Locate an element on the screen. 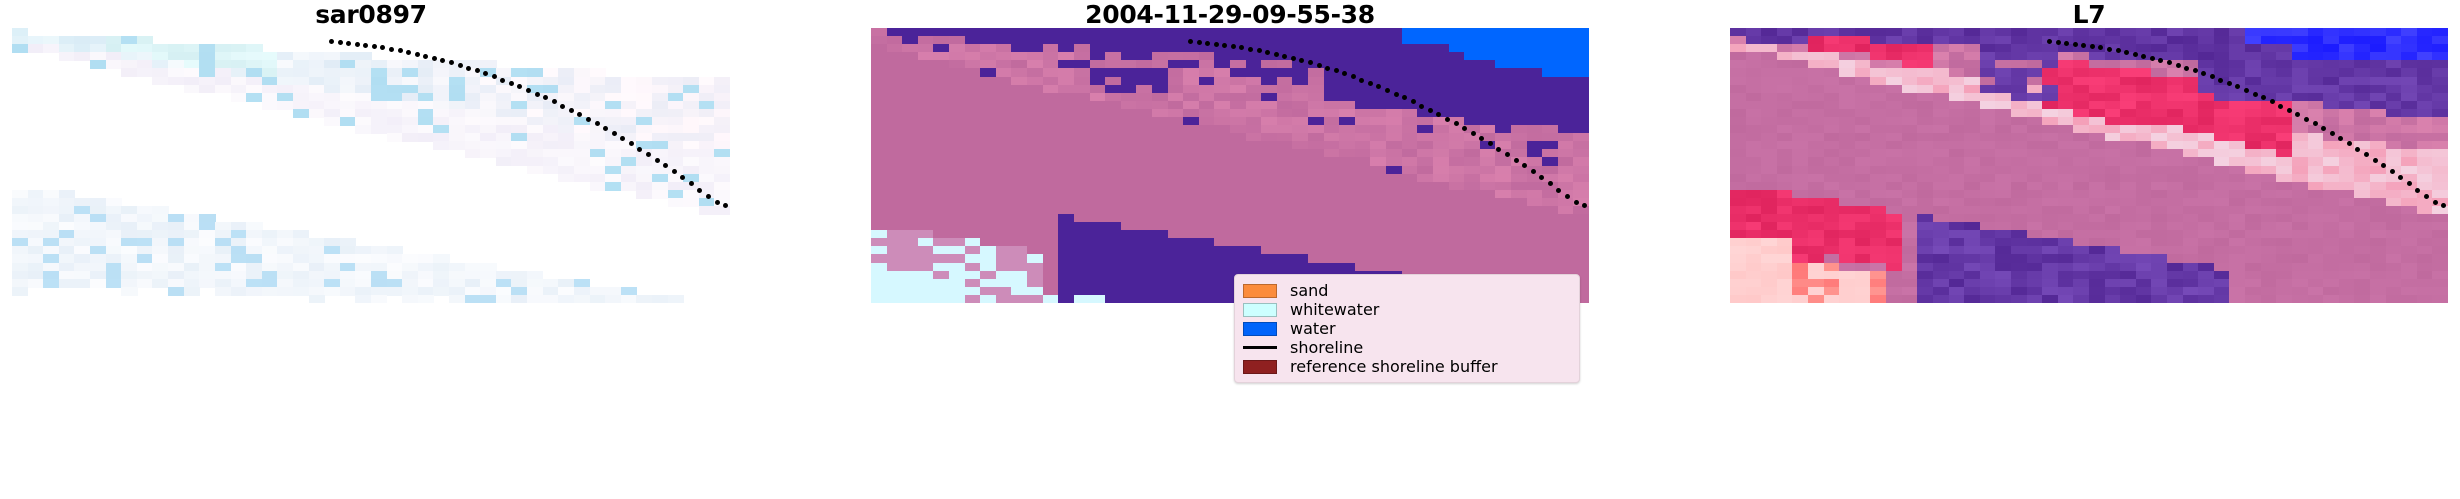  legend-label: whitewater is located at coordinates (1335, 309).